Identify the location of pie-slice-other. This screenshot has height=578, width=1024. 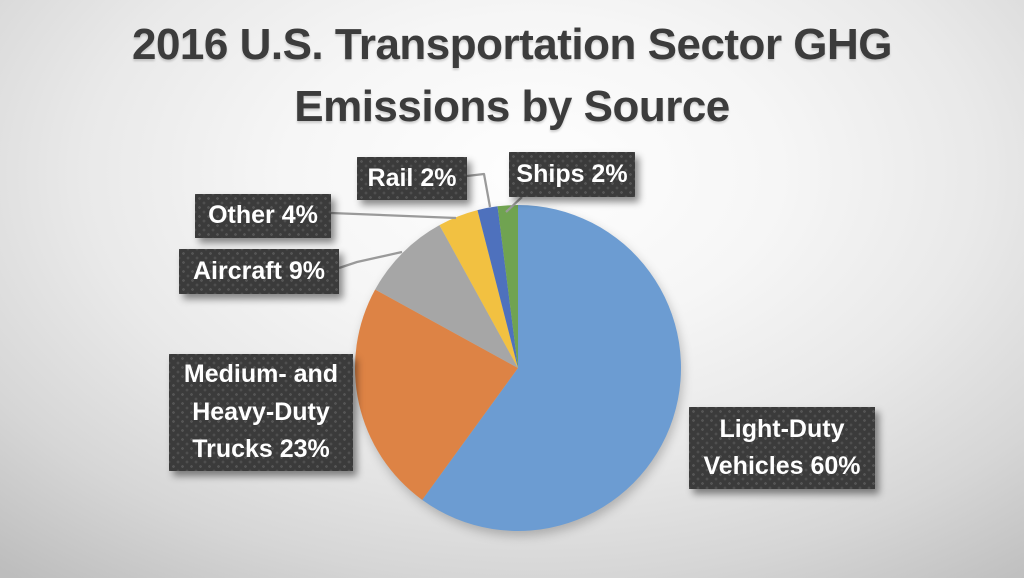
(478, 289).